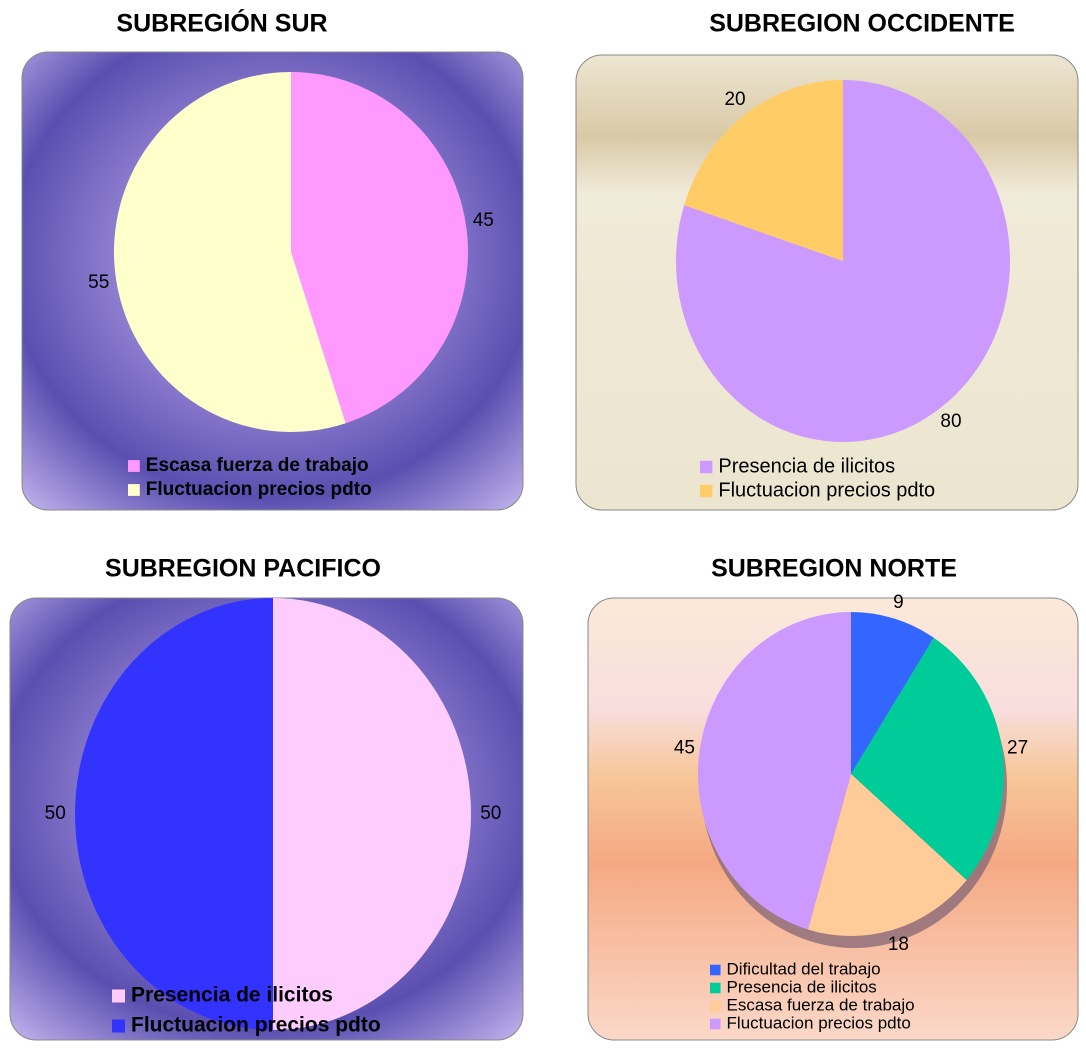 The image size is (1086, 1049). Describe the element at coordinates (243, 569) in the screenshot. I see `chart-title: SUBREGION PACIFICO` at that location.